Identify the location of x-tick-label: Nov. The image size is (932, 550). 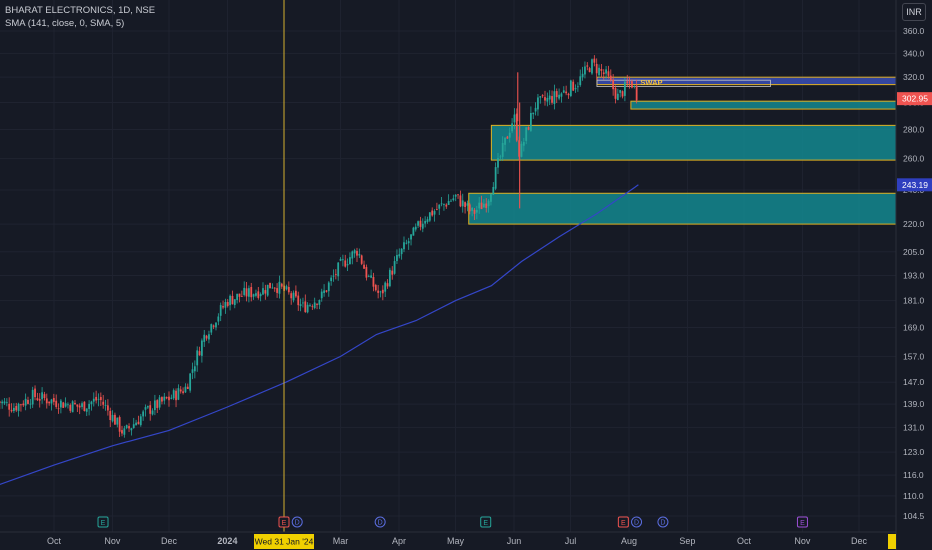
(802, 541).